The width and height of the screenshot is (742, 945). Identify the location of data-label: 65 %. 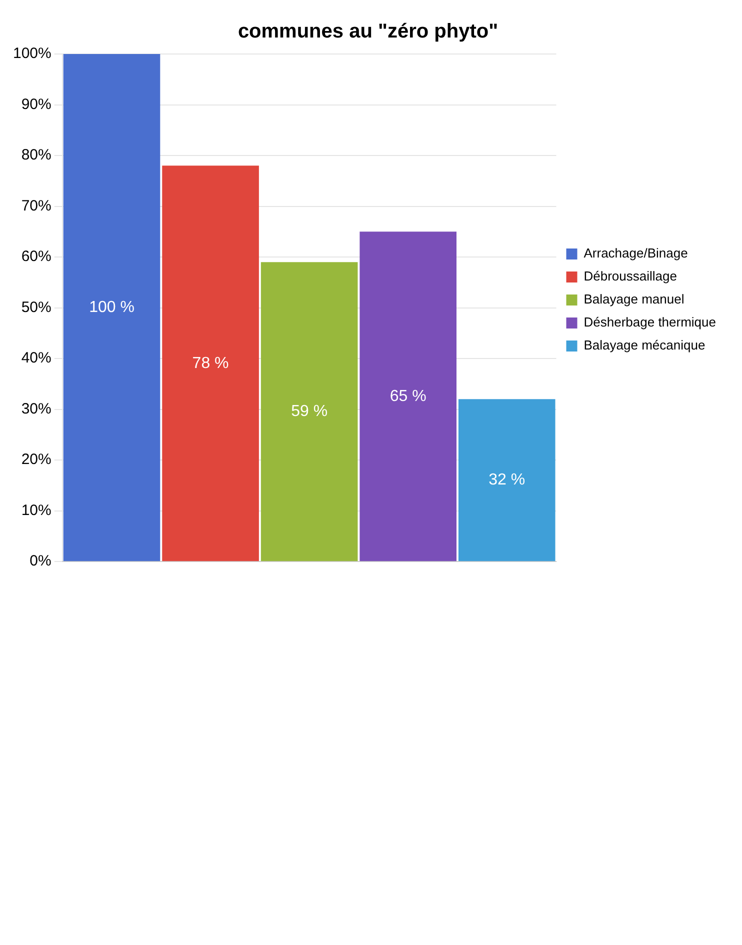
(408, 396).